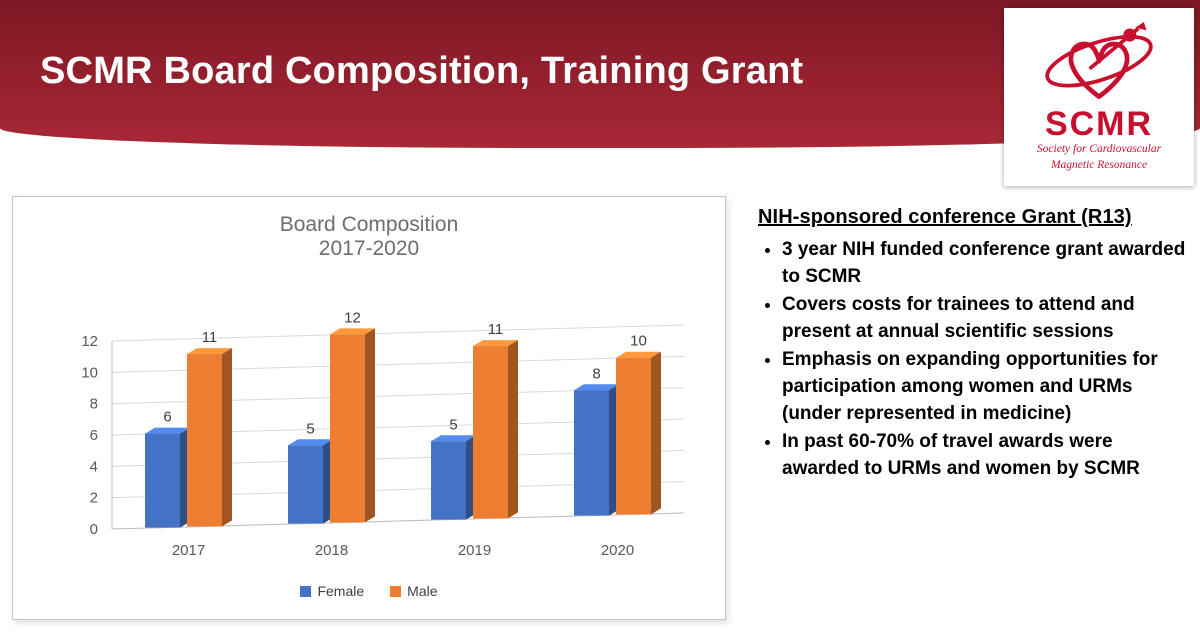 The width and height of the screenshot is (1200, 632). I want to click on bar-value-label: 10, so click(638, 341).